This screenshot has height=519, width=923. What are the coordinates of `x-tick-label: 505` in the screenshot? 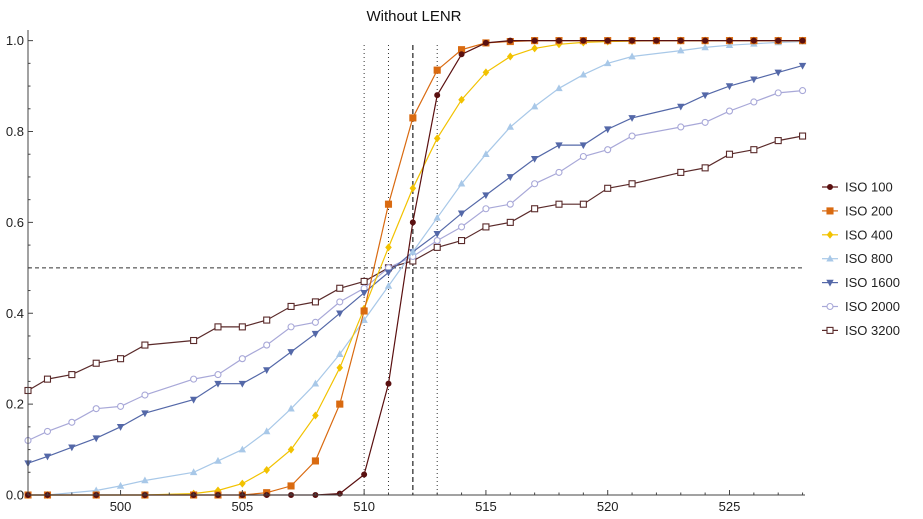 It's located at (242, 506).